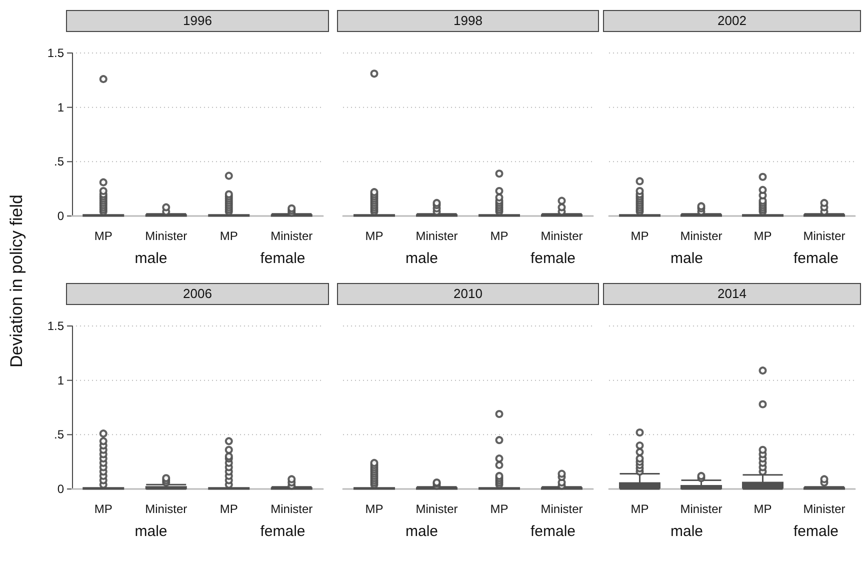 The height and width of the screenshot is (562, 862). I want to click on y-axis-title: Deviation in policy field, so click(17, 282).